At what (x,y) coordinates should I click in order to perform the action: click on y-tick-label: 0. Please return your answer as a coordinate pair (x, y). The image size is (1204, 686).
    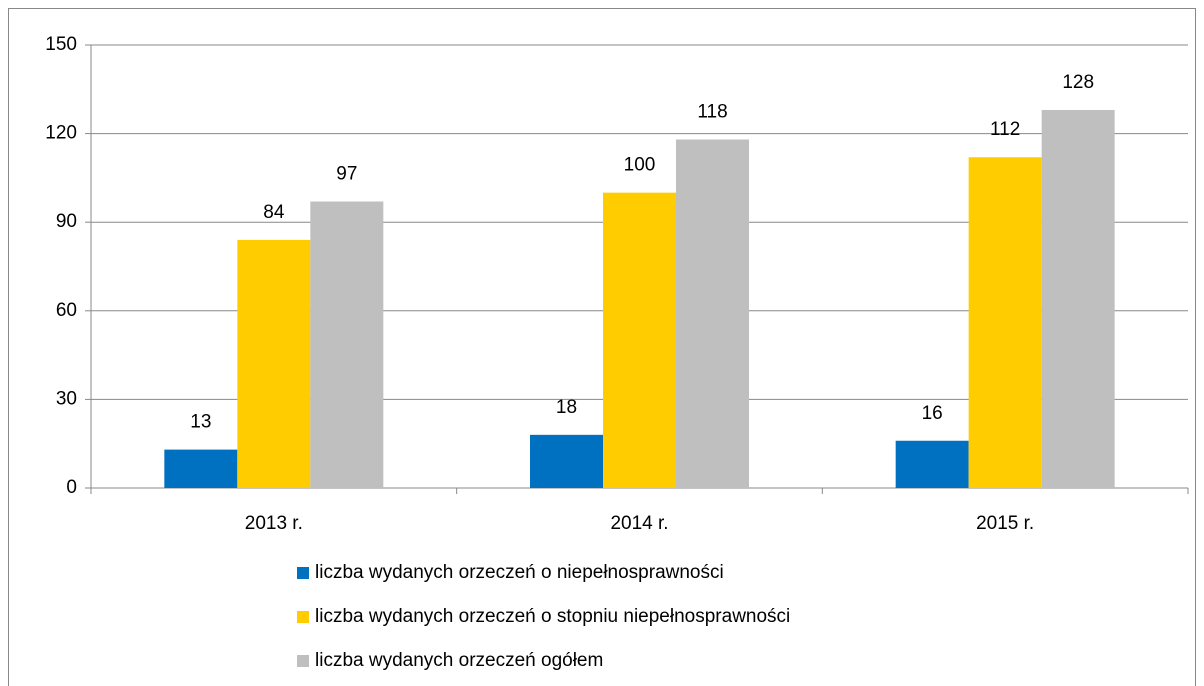
    Looking at the image, I should click on (71, 487).